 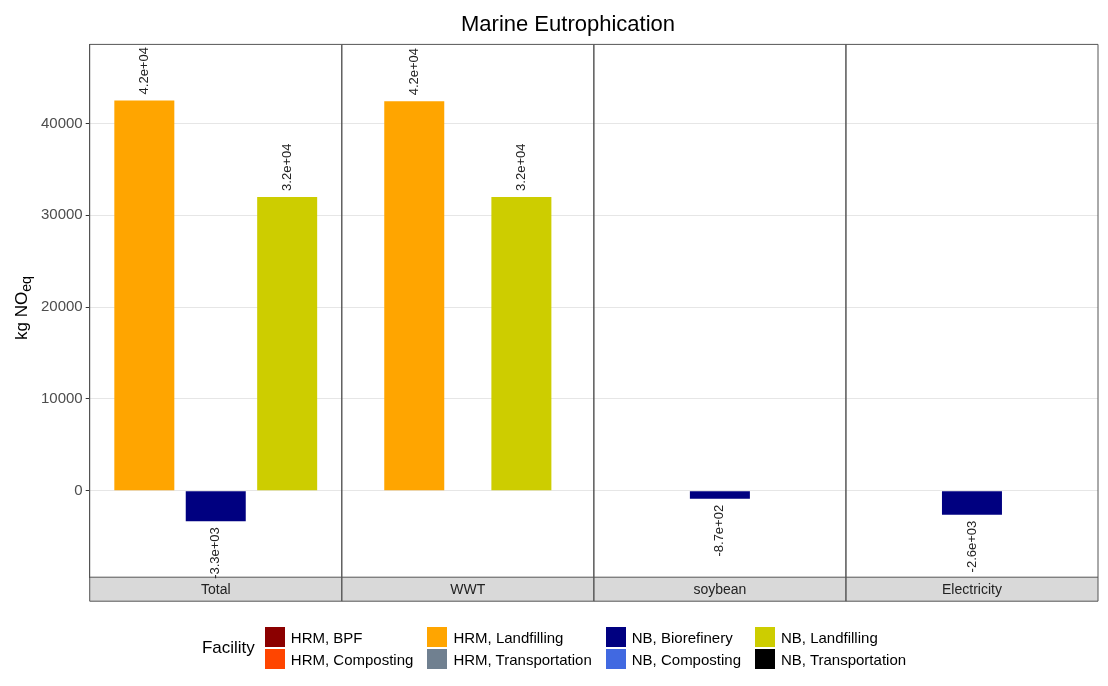 What do you see at coordinates (568, 24) in the screenshot?
I see `chart-title: Marine Eutrophication` at bounding box center [568, 24].